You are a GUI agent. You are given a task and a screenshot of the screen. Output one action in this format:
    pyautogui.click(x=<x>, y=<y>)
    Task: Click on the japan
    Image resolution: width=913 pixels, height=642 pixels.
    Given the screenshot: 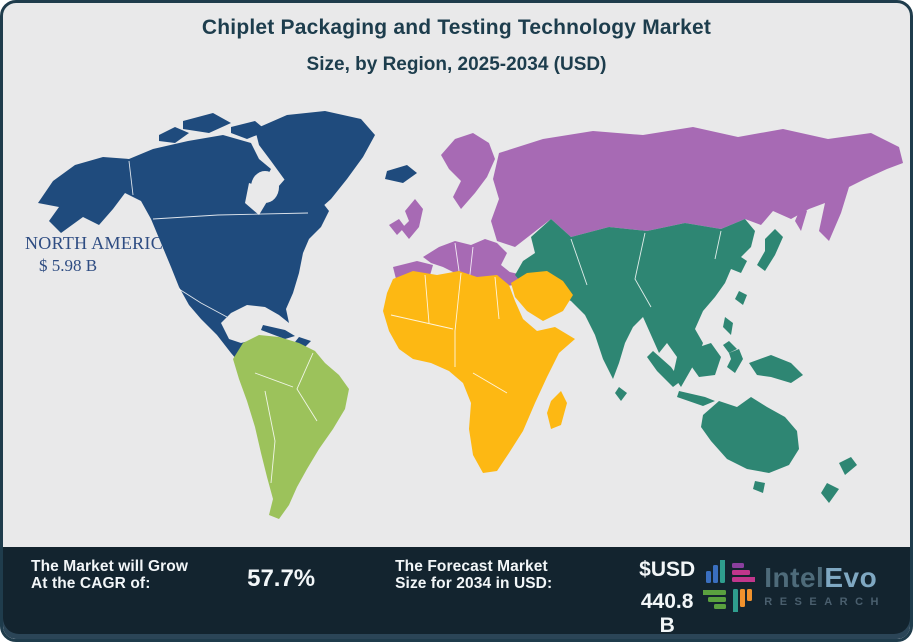 What is the action you would take?
    pyautogui.click(x=770, y=250)
    